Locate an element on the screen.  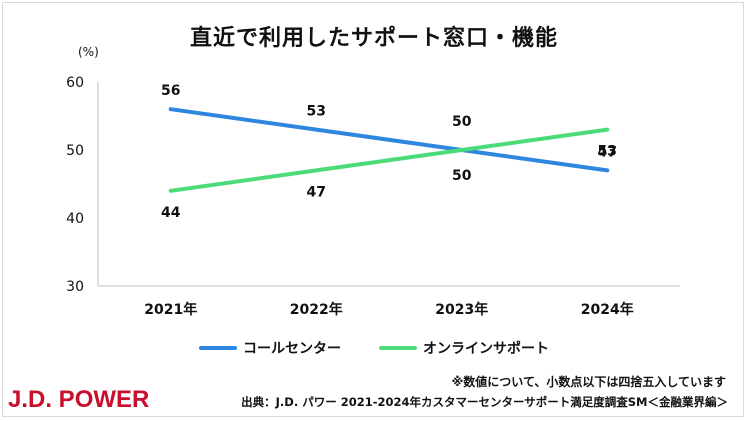
y-tick-label: 30 is located at coordinates (75, 287).